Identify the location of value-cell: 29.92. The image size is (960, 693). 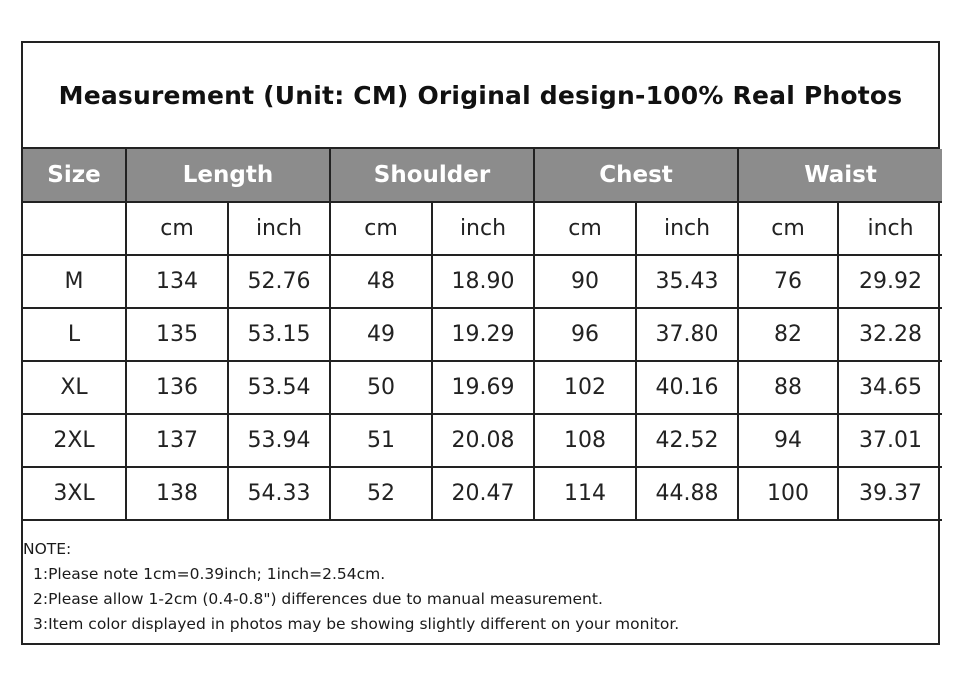
(890, 281).